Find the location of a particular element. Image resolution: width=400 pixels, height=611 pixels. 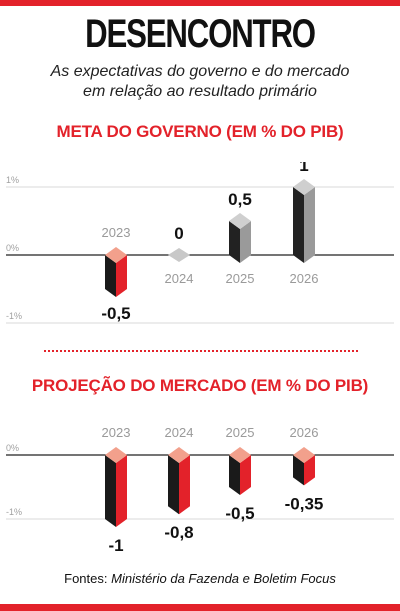

data-label: -1 is located at coordinates (115, 544).